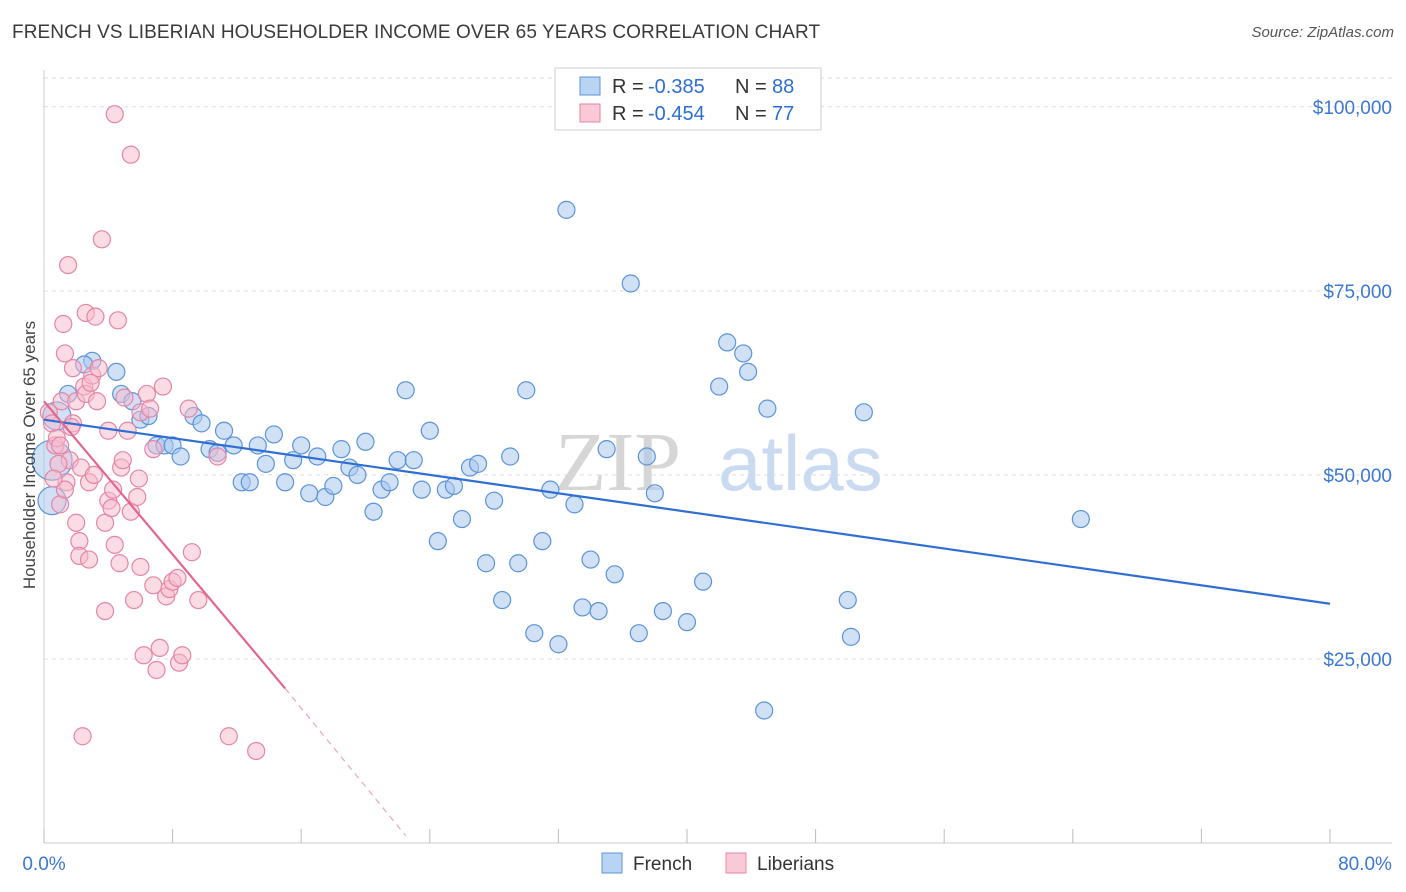 This screenshot has height=892, width=1406. What do you see at coordinates (29, 455) in the screenshot?
I see `y-axis-label: Householder Income Over 65 years` at bounding box center [29, 455].